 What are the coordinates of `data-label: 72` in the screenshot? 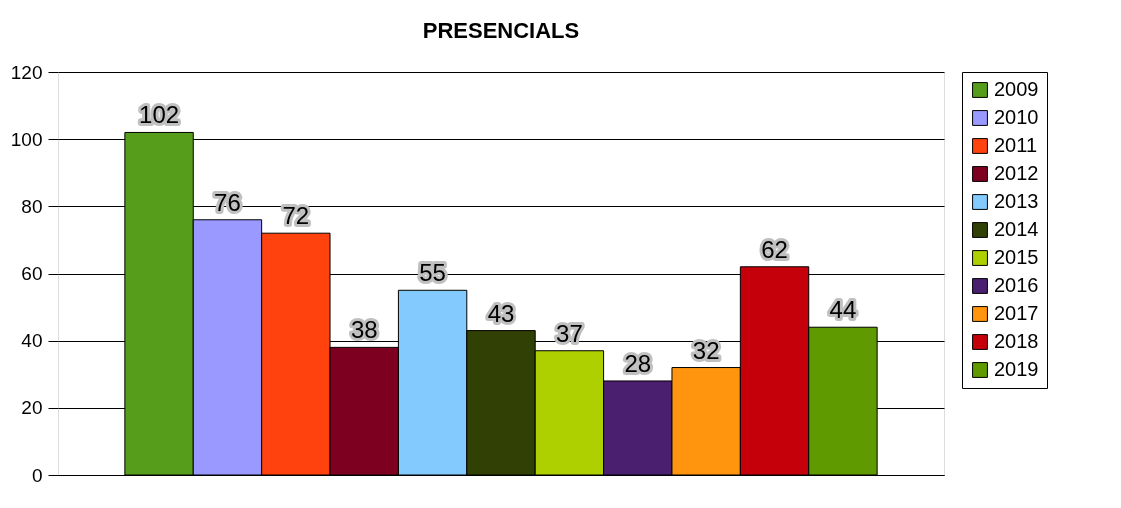 It's located at (296, 216).